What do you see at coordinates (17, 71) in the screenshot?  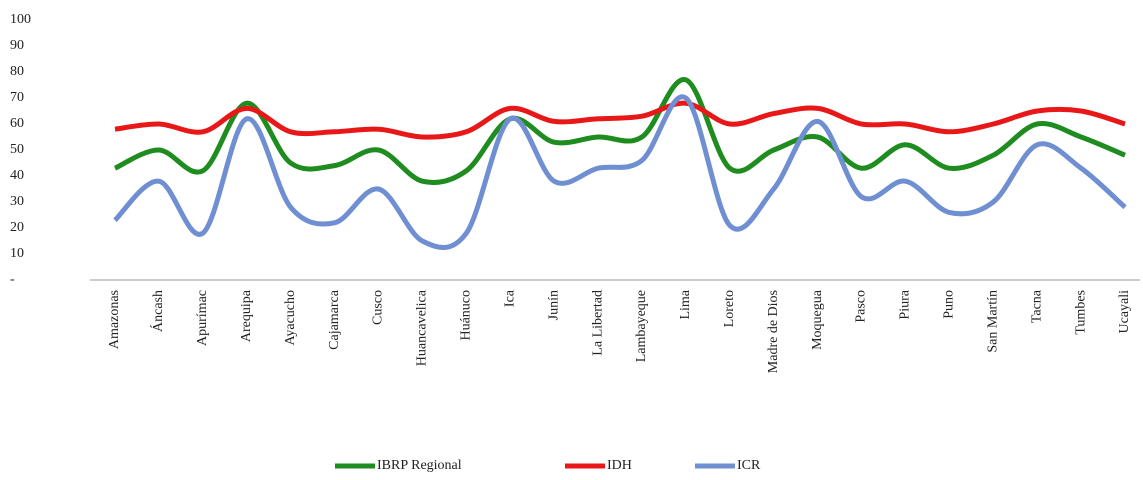 I see `y-tick-label: 80` at bounding box center [17, 71].